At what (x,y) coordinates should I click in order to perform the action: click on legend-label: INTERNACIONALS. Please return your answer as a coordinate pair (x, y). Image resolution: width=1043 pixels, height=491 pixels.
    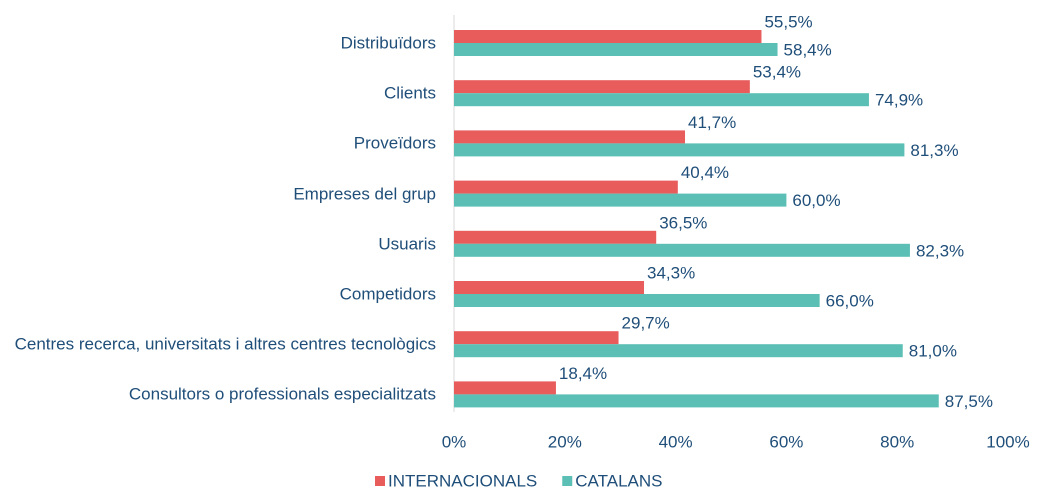
    Looking at the image, I should click on (462, 480).